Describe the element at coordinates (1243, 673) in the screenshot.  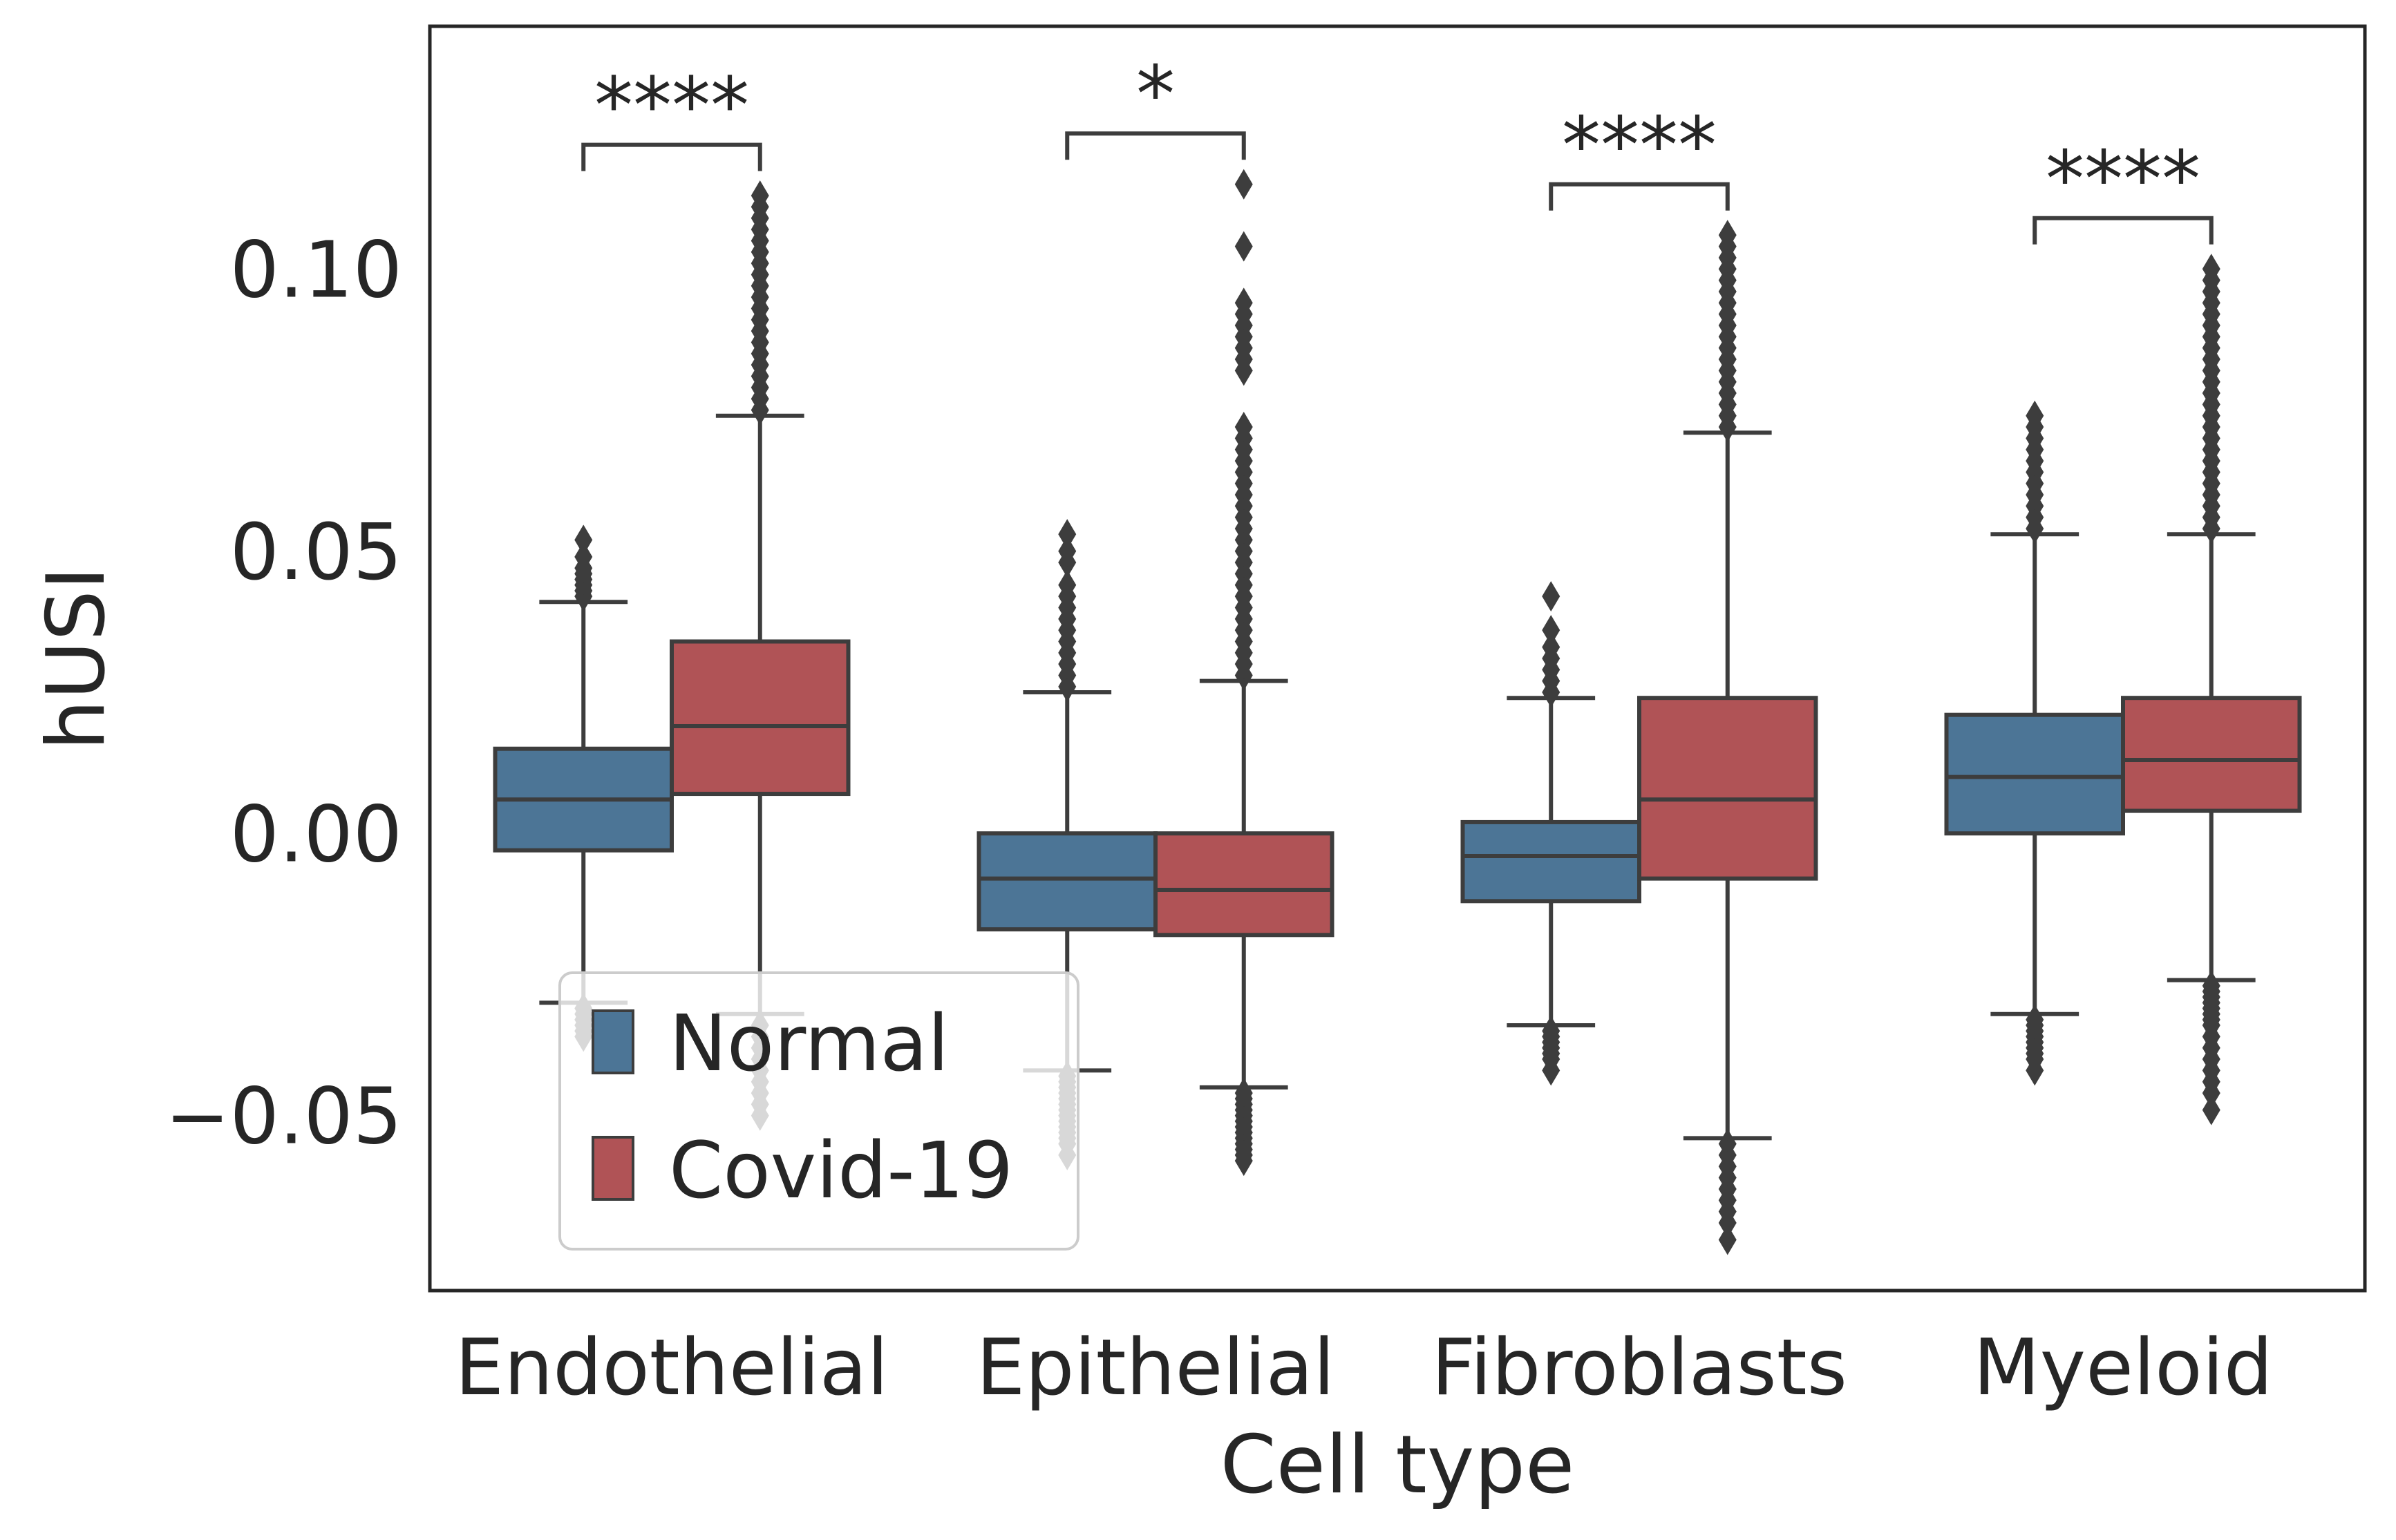
I see `box-covid-19-epithelial` at that location.